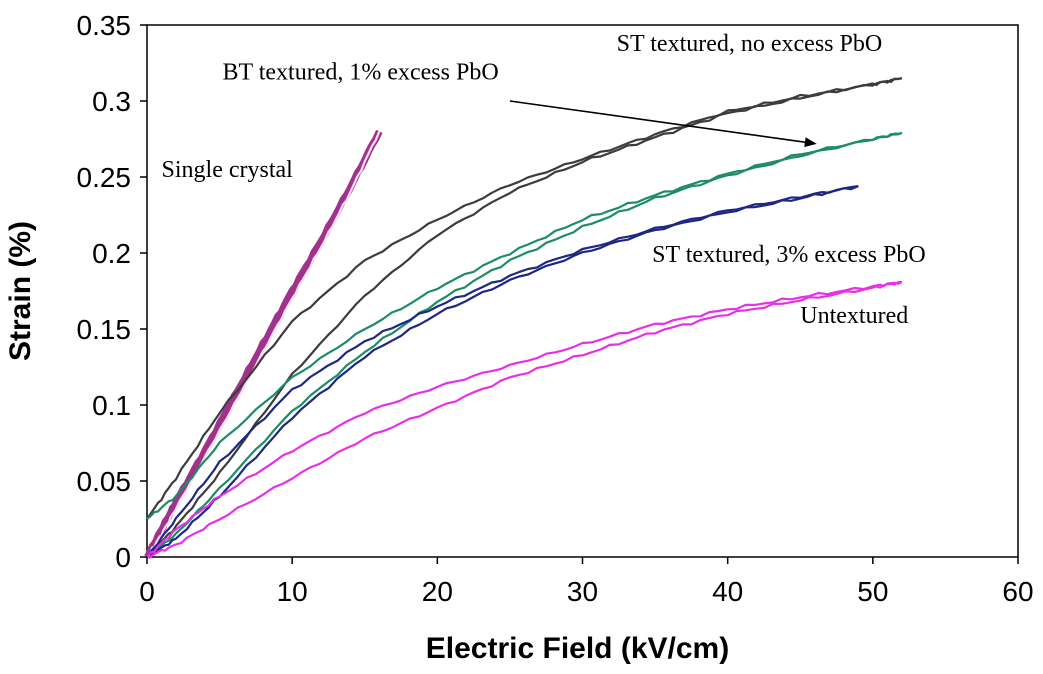 This screenshot has height=674, width=1043. I want to click on x-tick-label: 0, so click(147, 591).